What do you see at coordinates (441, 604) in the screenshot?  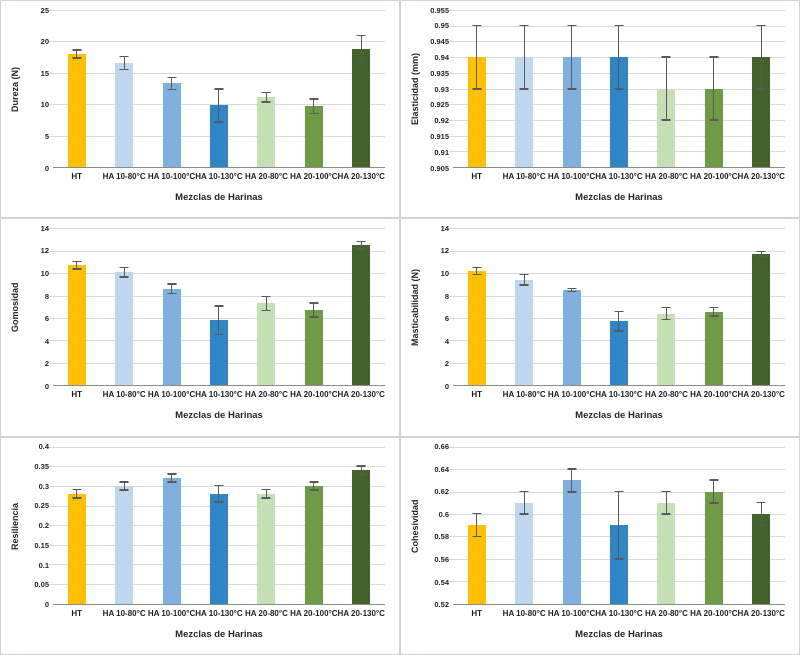 I see `y-tick-label: 0.52` at bounding box center [441, 604].